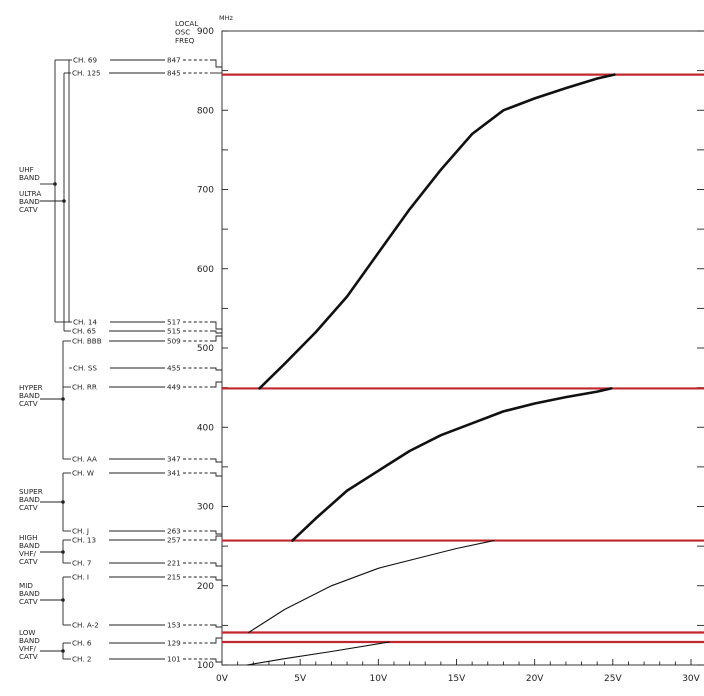  I want to click on channel-freq: 257, so click(174, 540).